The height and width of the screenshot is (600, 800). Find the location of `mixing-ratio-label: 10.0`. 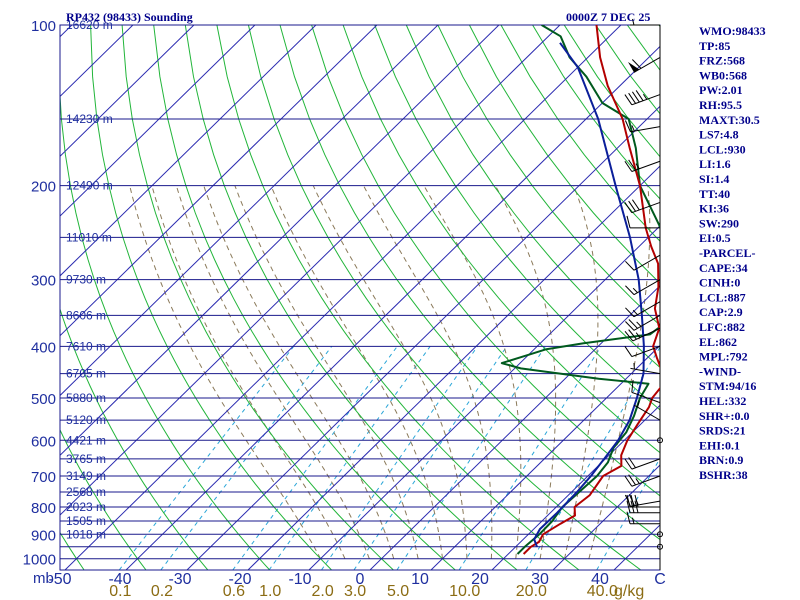

mixing-ratio-label: 10.0 is located at coordinates (464, 591).